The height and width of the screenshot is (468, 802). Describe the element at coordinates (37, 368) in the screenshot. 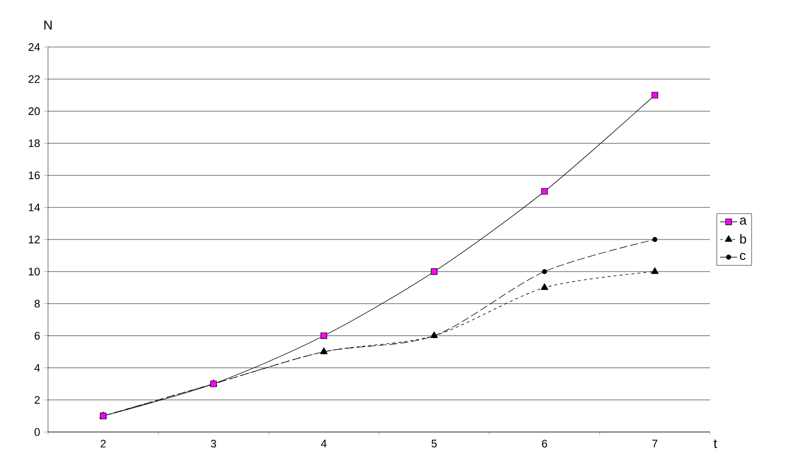

I see `y-tick-label: 4` at that location.